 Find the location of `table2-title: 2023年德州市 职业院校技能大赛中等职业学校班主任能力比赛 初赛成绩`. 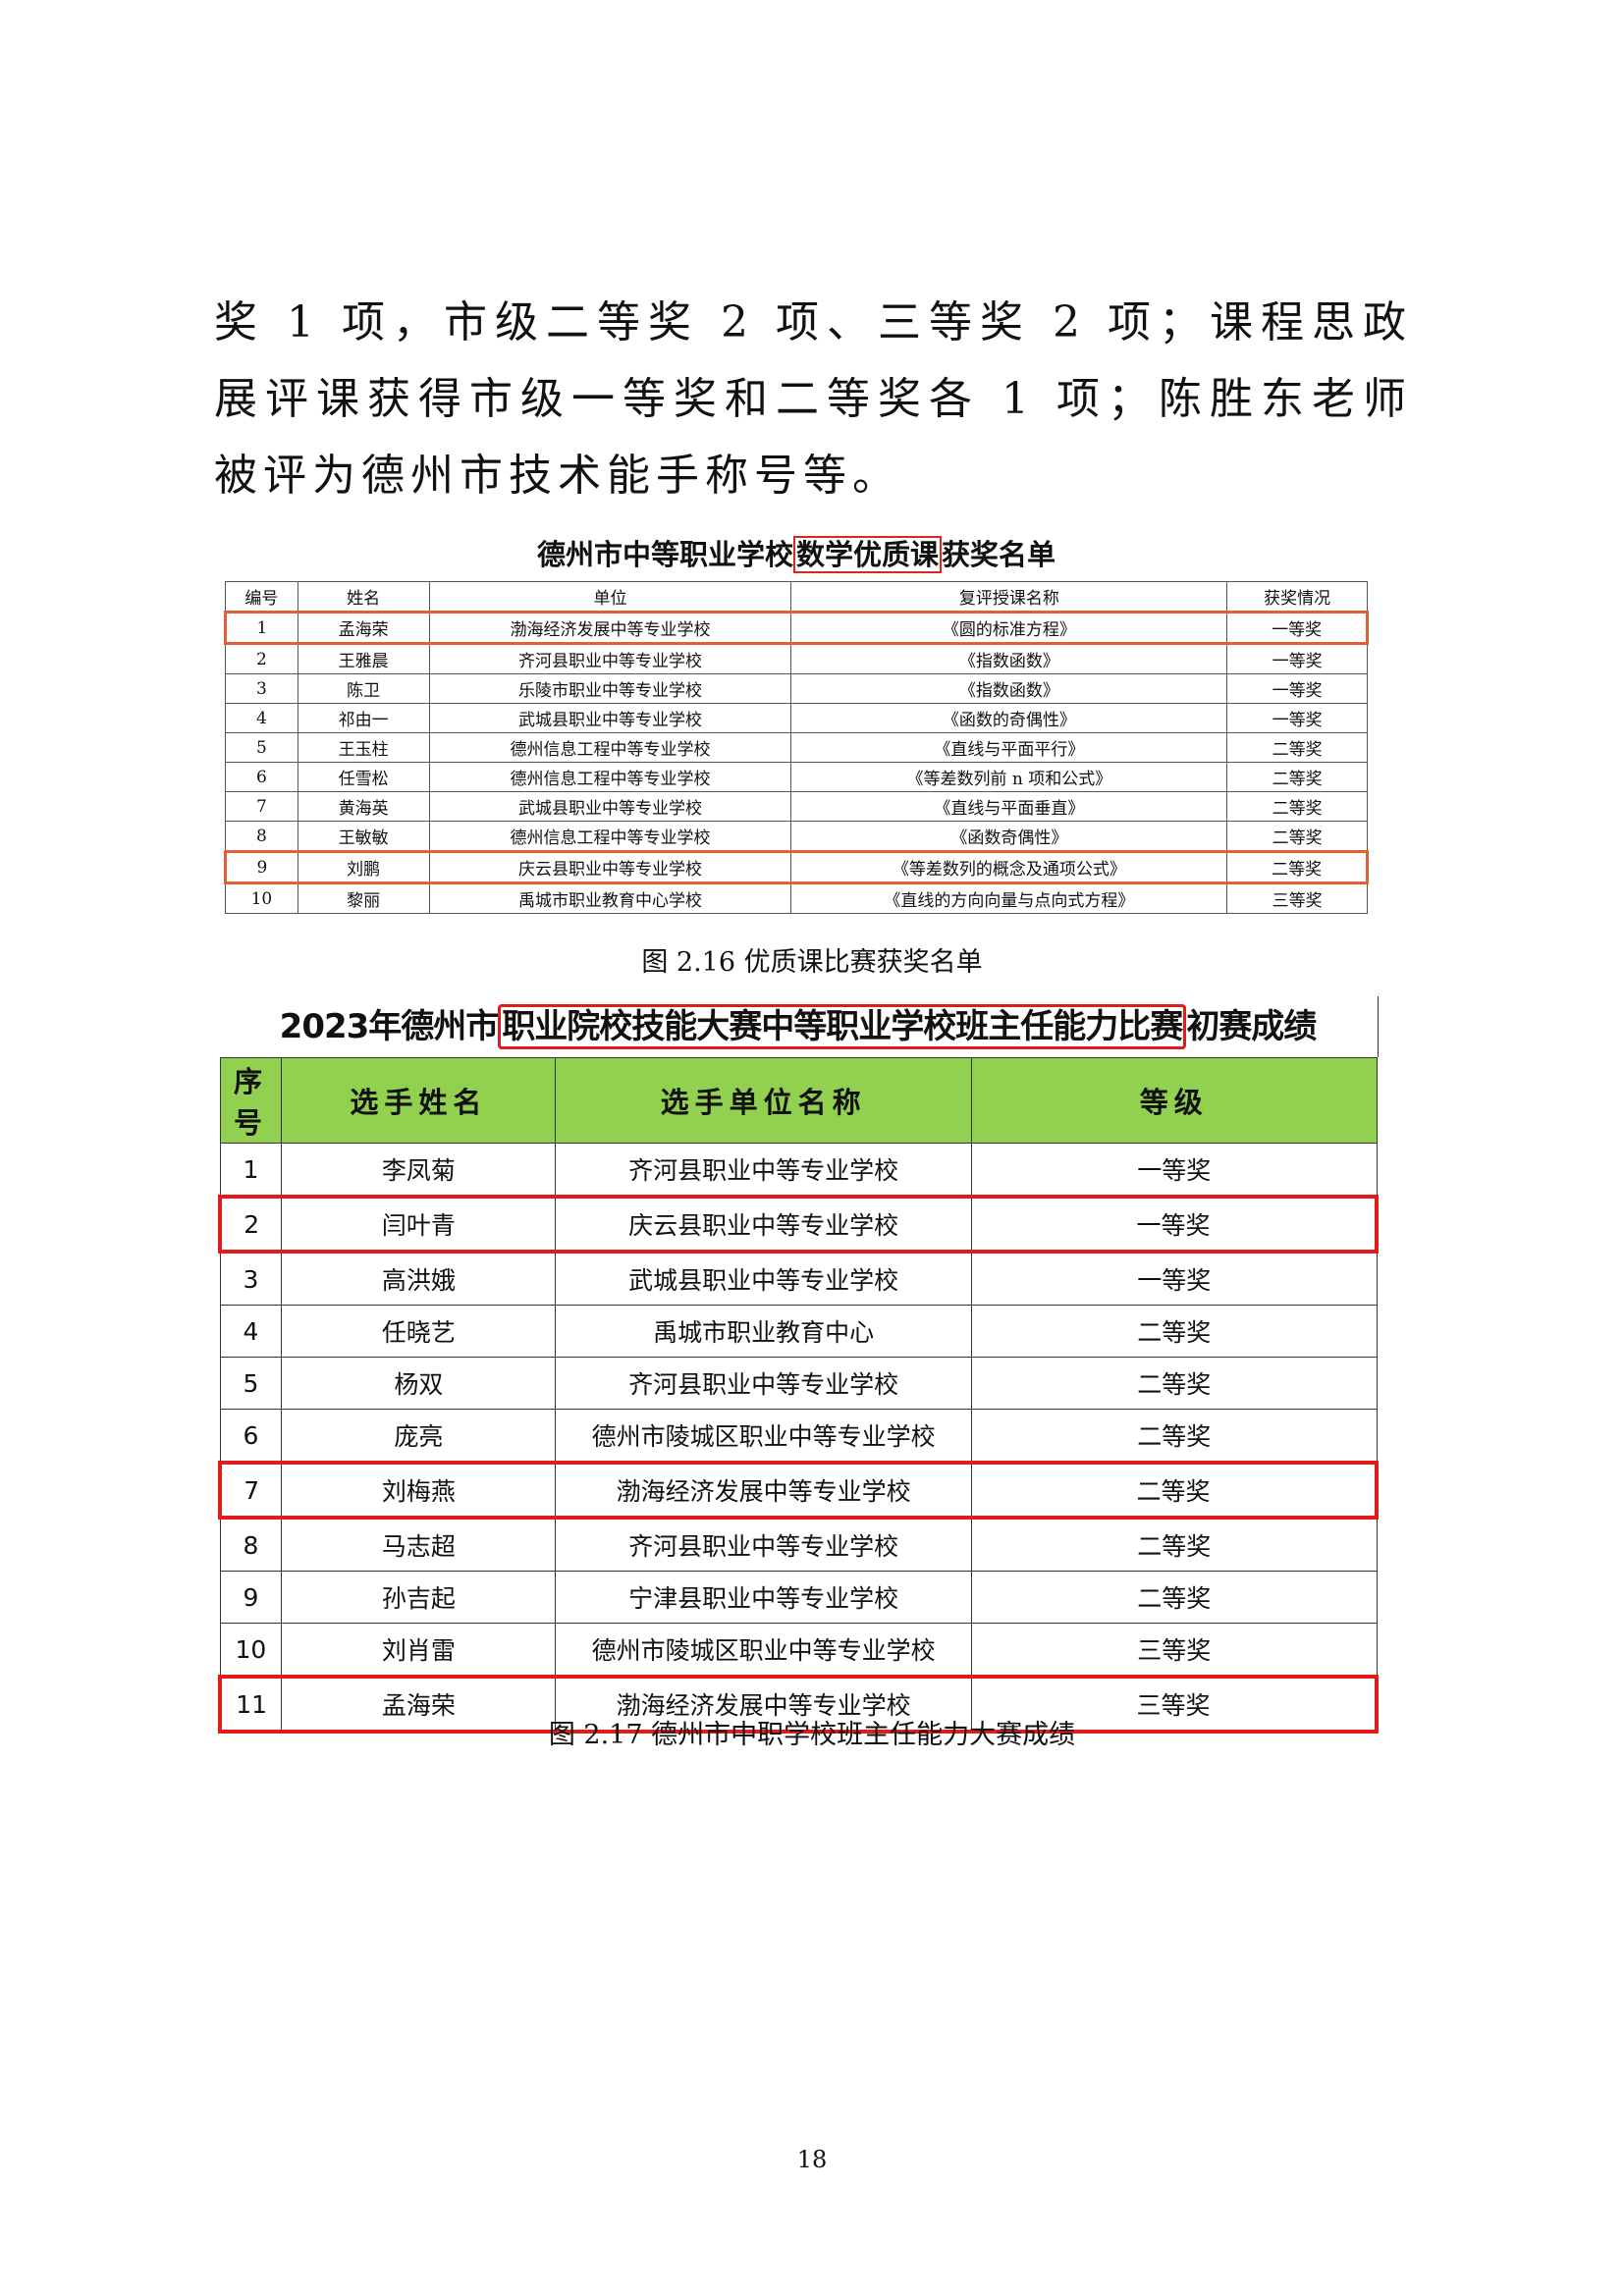

table2-title: 2023年德州市 职业院校技能大赛中等职业学校班主任能力比赛 初赛成绩 is located at coordinates (798, 1027).